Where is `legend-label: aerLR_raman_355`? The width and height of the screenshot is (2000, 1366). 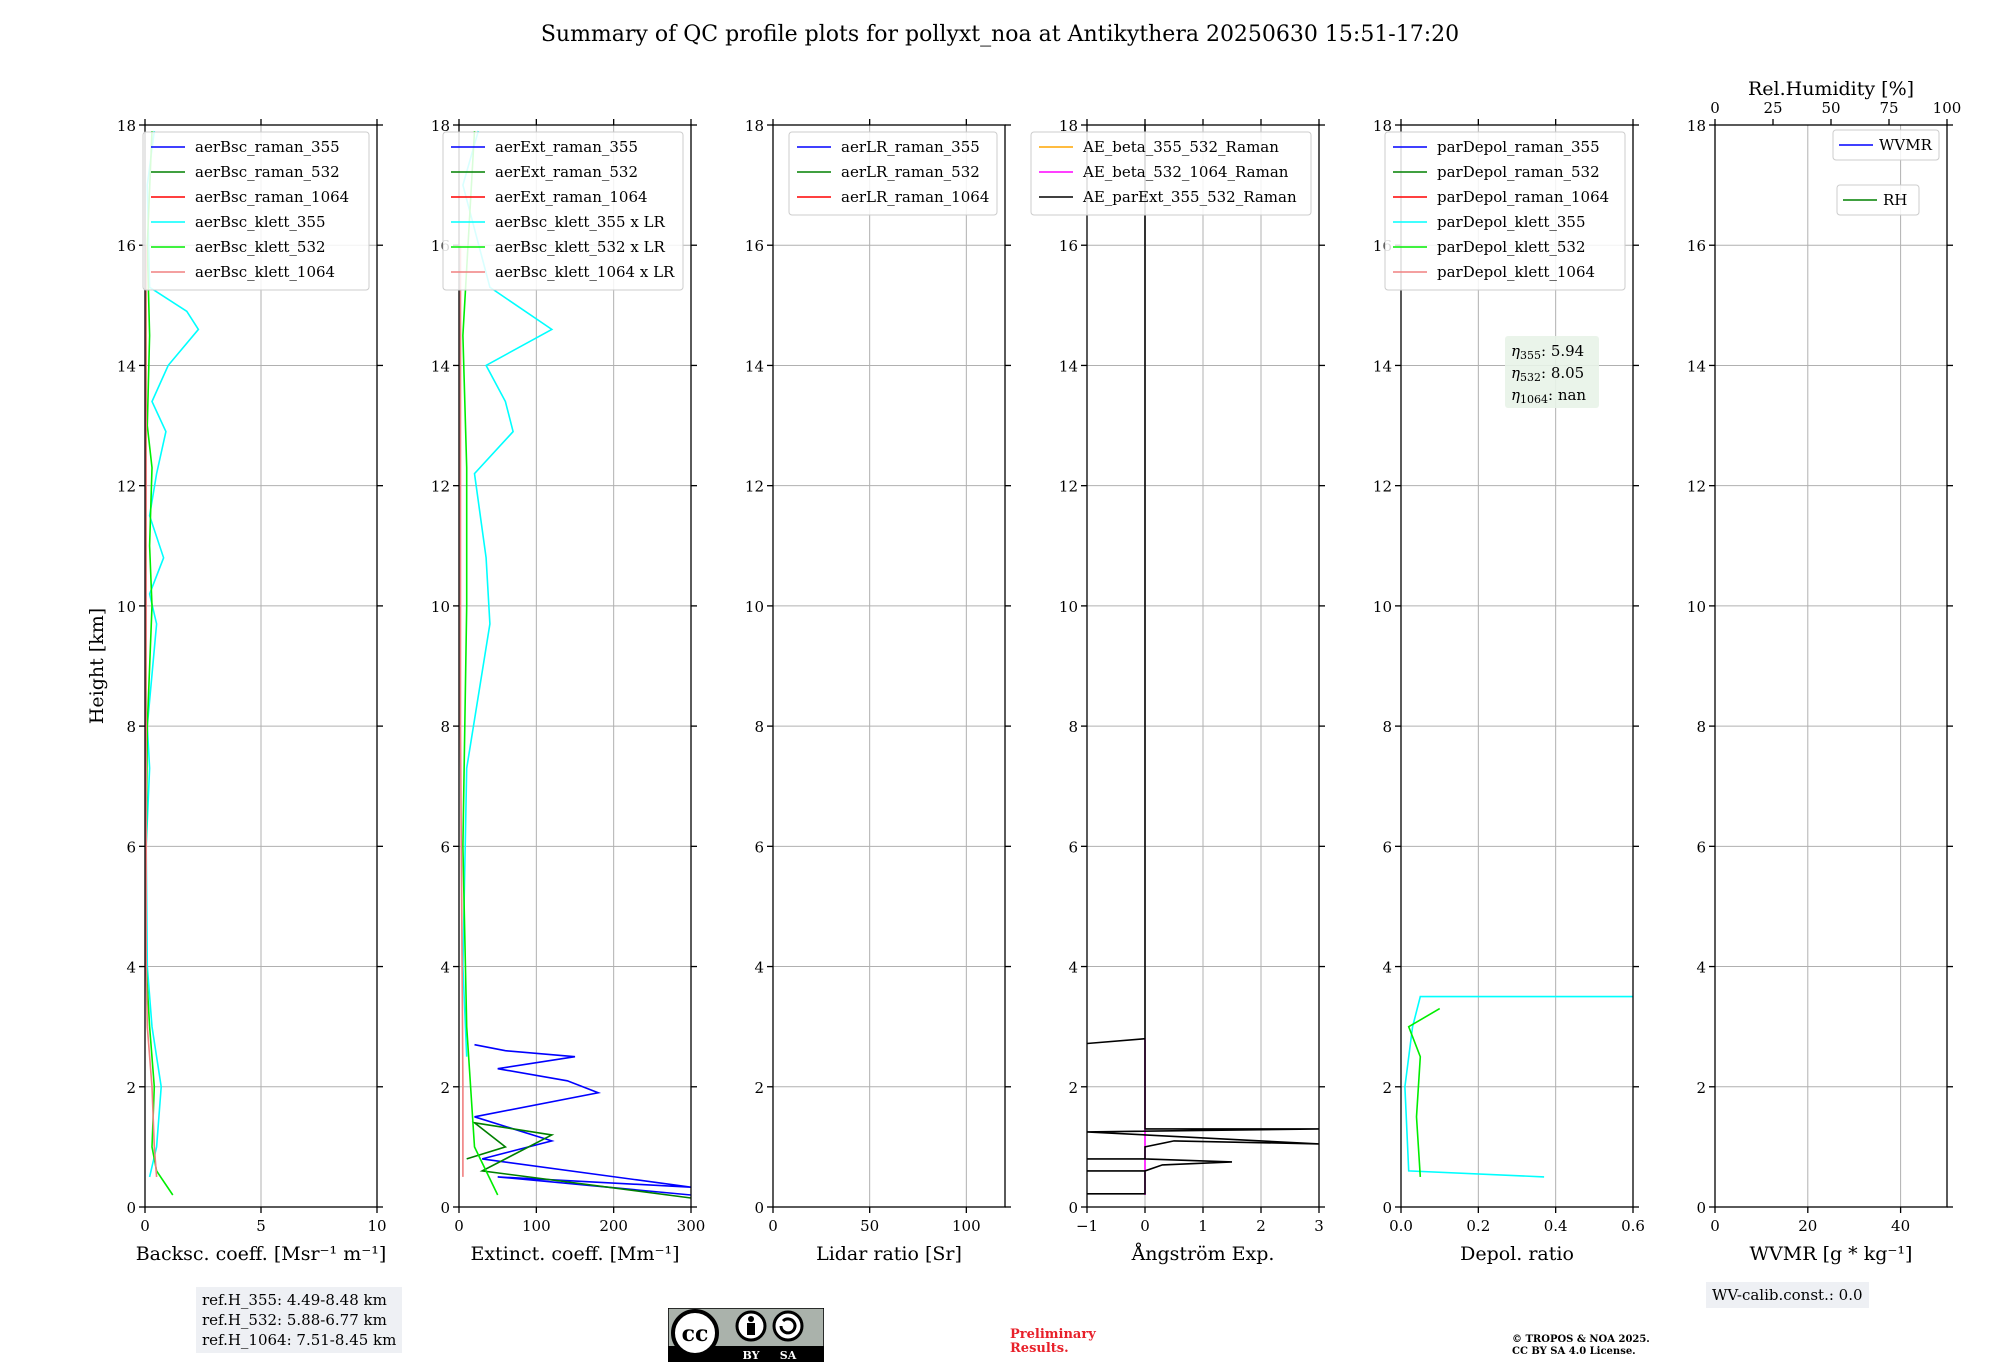
legend-label: aerLR_raman_355 is located at coordinates (910, 147).